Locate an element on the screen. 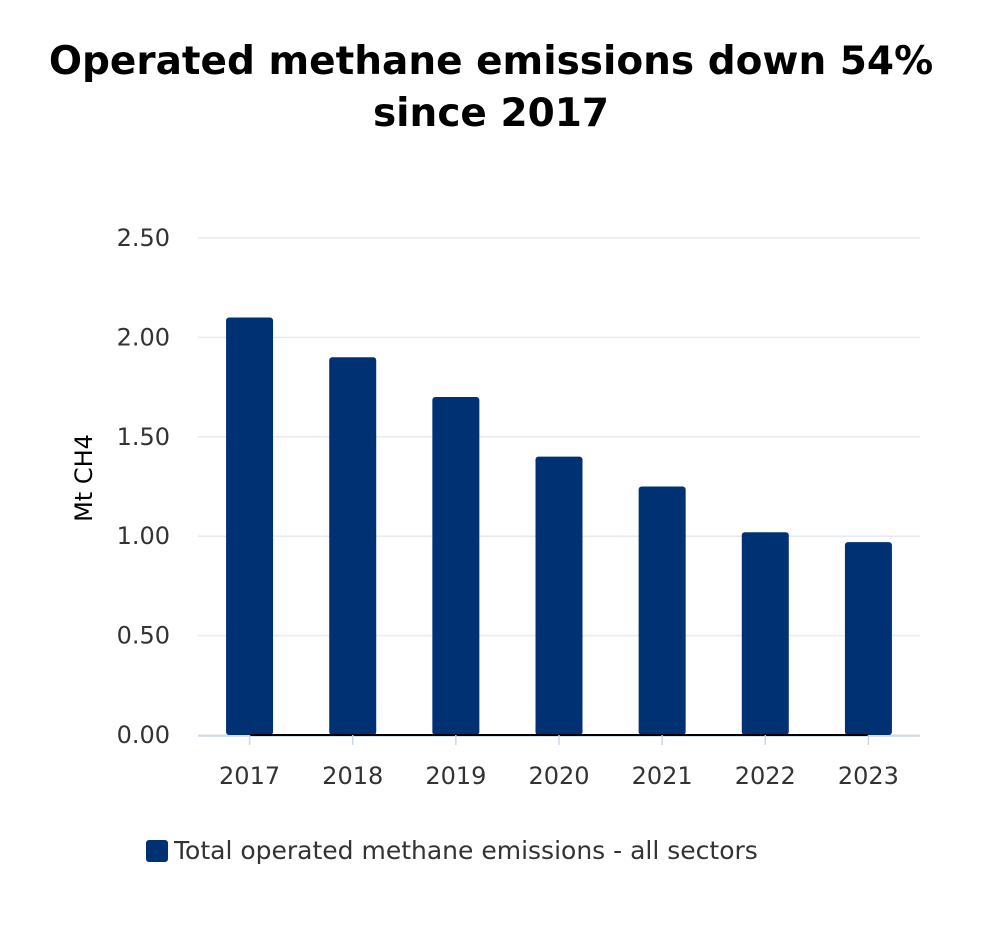  x-tick-label: 2020 is located at coordinates (558, 776).